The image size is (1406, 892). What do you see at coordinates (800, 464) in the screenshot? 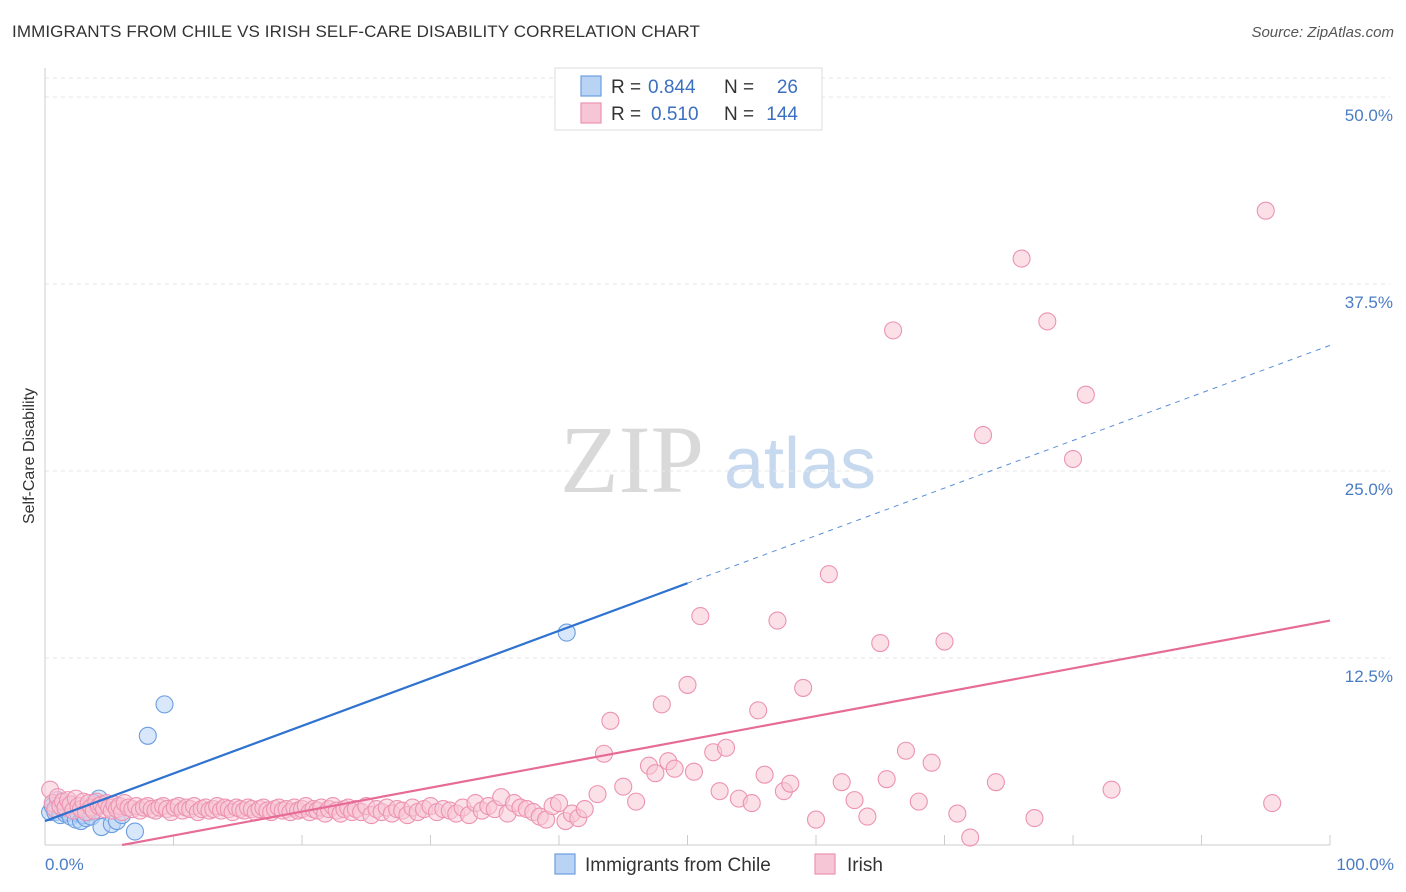
I see `watermark-atlas: atlas` at bounding box center [800, 464].